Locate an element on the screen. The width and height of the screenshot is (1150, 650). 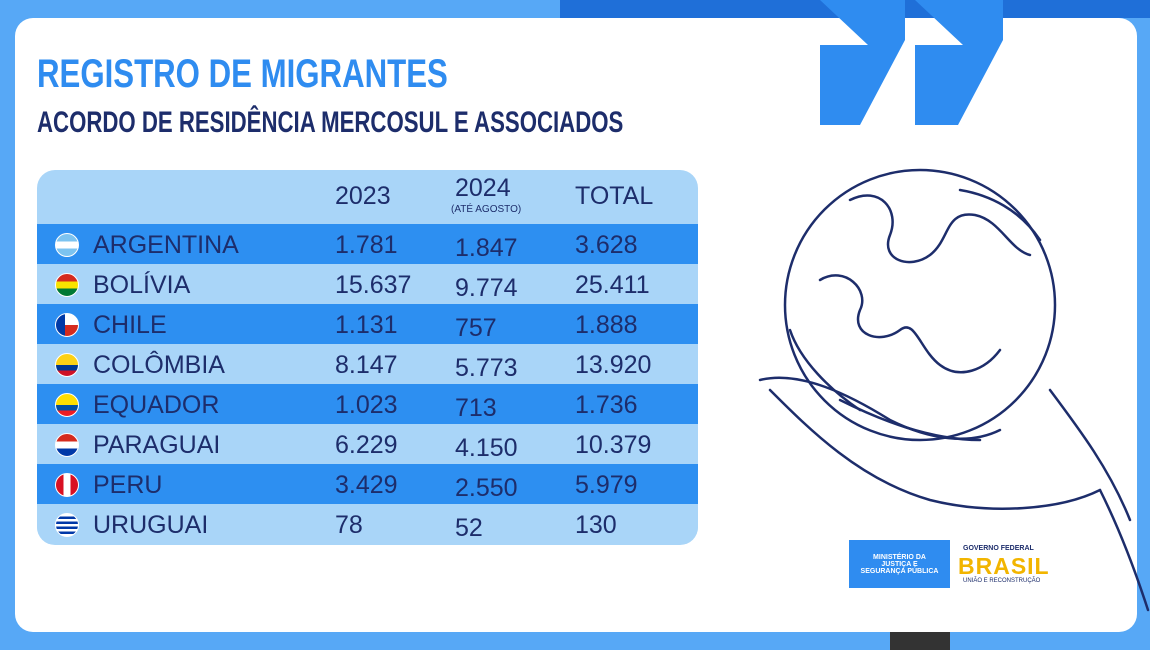
country-name: BOLÍVIA is located at coordinates (142, 285).